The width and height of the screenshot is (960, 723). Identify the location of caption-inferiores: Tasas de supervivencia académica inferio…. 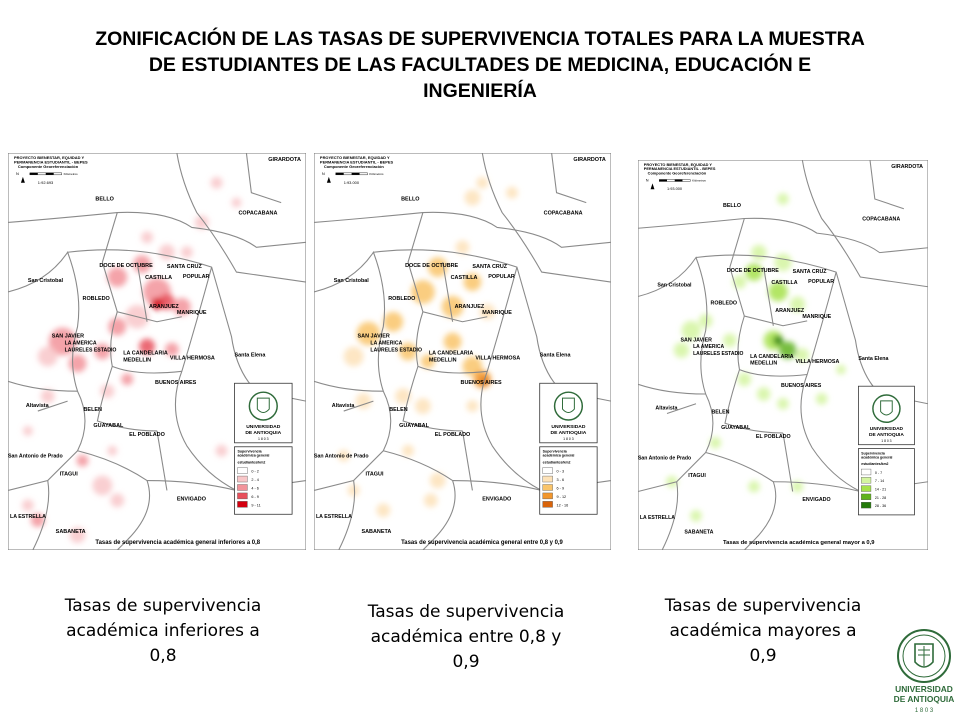
(163, 631).